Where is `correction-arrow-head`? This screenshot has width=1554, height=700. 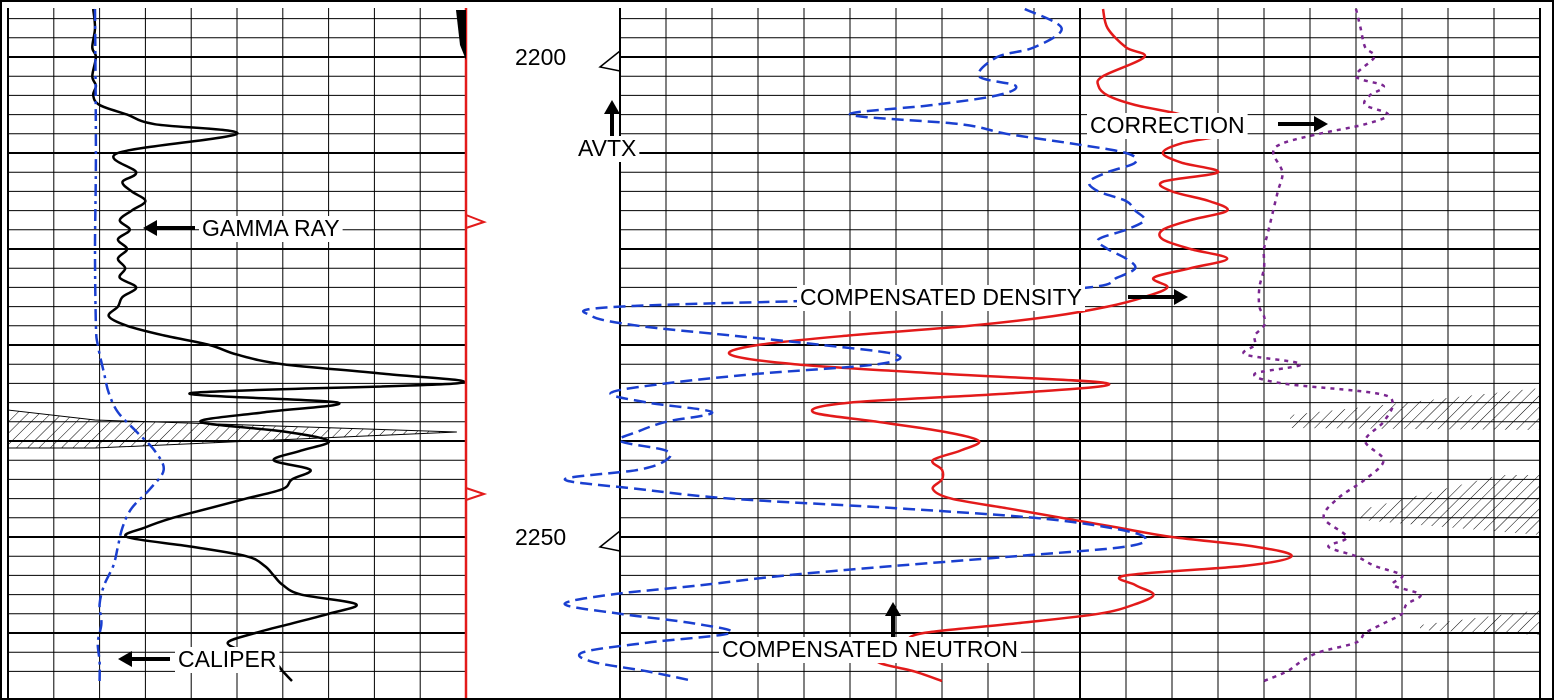 correction-arrow-head is located at coordinates (1321, 124).